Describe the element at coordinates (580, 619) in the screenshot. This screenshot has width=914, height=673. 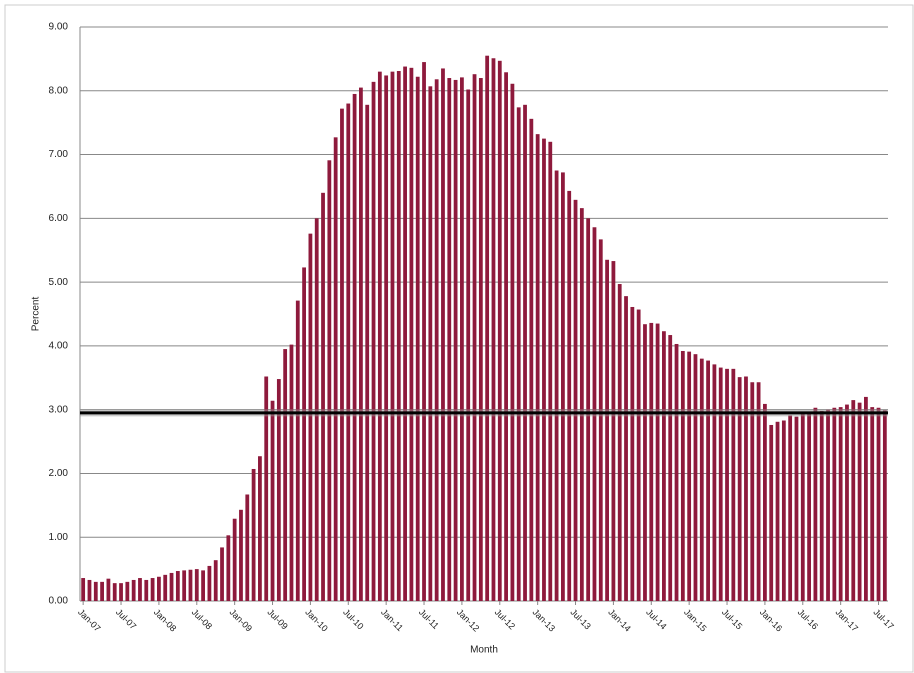
I see `x-tick-label: Jul-13` at that location.